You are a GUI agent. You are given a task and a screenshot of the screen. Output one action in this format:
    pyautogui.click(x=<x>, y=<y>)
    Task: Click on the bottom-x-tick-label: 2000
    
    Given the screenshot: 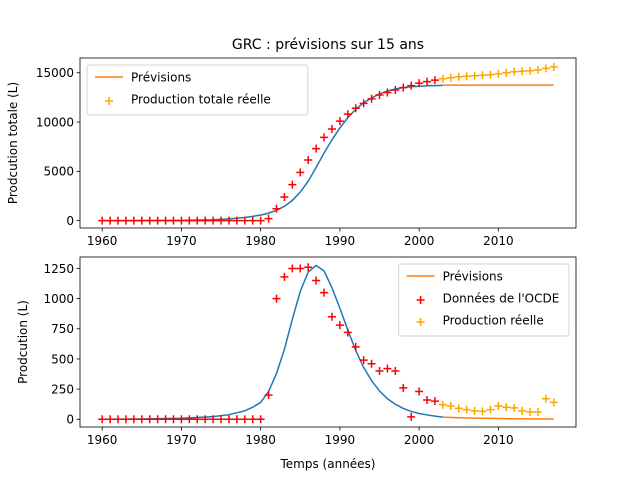 What is the action you would take?
    pyautogui.click(x=419, y=440)
    